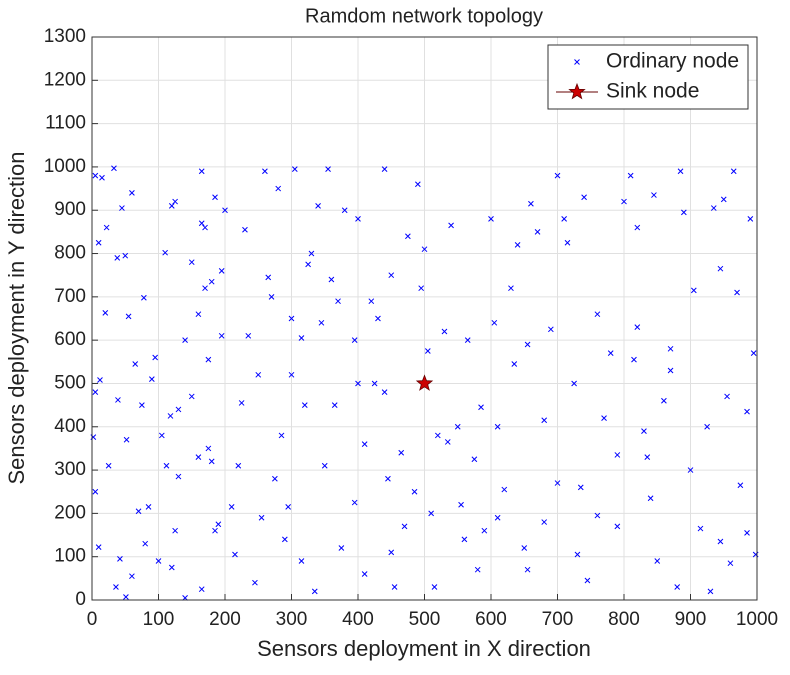  Describe the element at coordinates (424, 16) in the screenshot. I see `chart-title: Ramdom network topology` at that location.